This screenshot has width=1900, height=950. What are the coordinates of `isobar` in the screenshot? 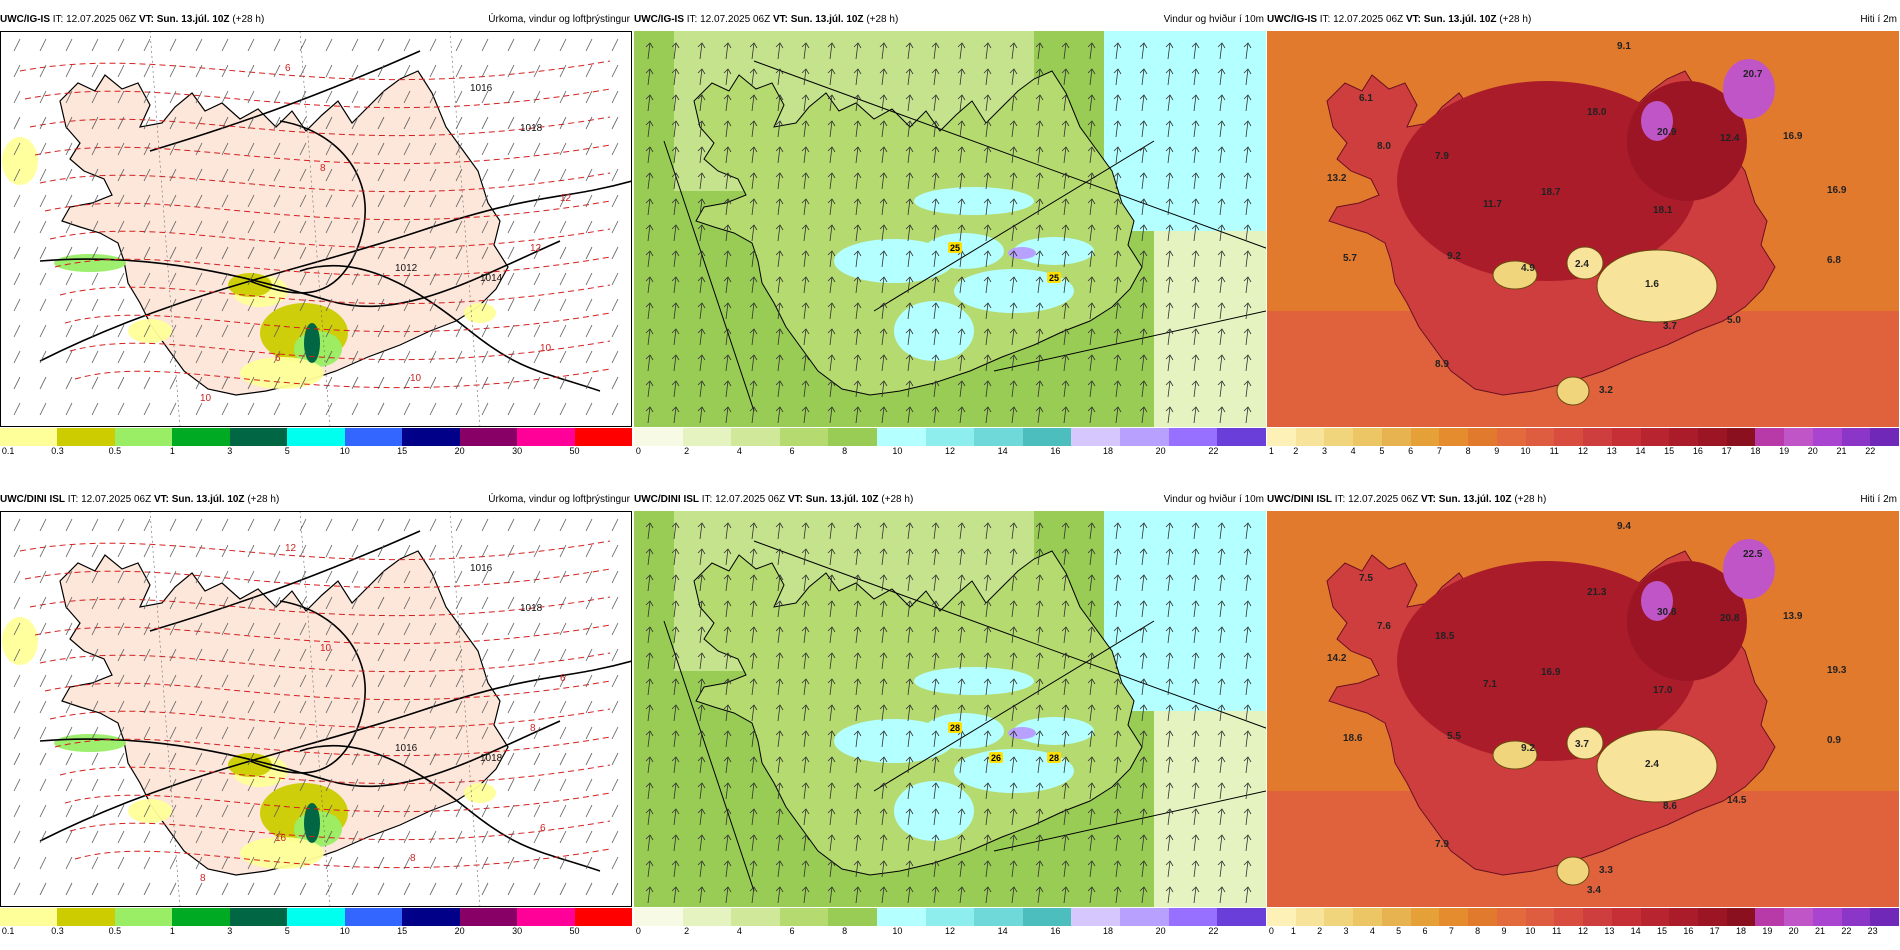 It's located at (335, 271).